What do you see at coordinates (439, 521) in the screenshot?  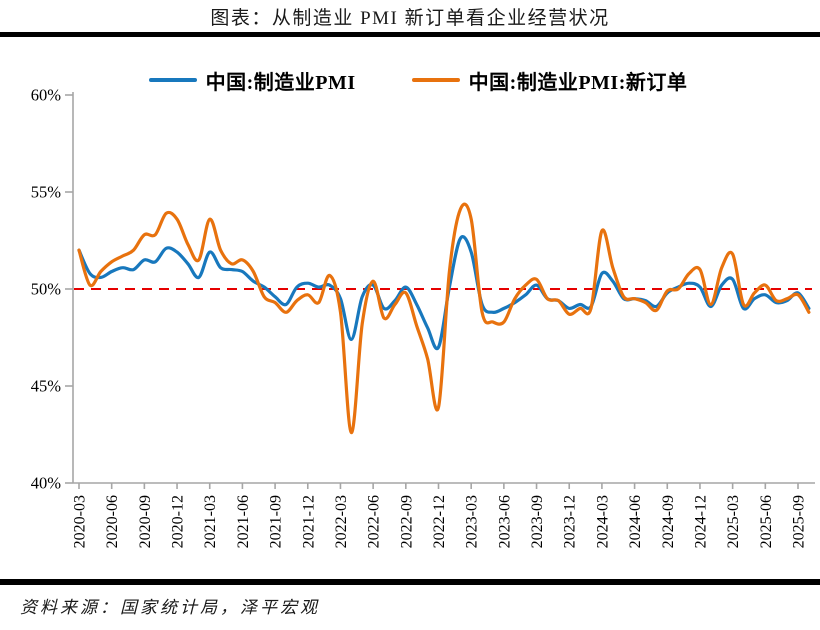 I see `x-tick-label: 2022-12` at bounding box center [439, 521].